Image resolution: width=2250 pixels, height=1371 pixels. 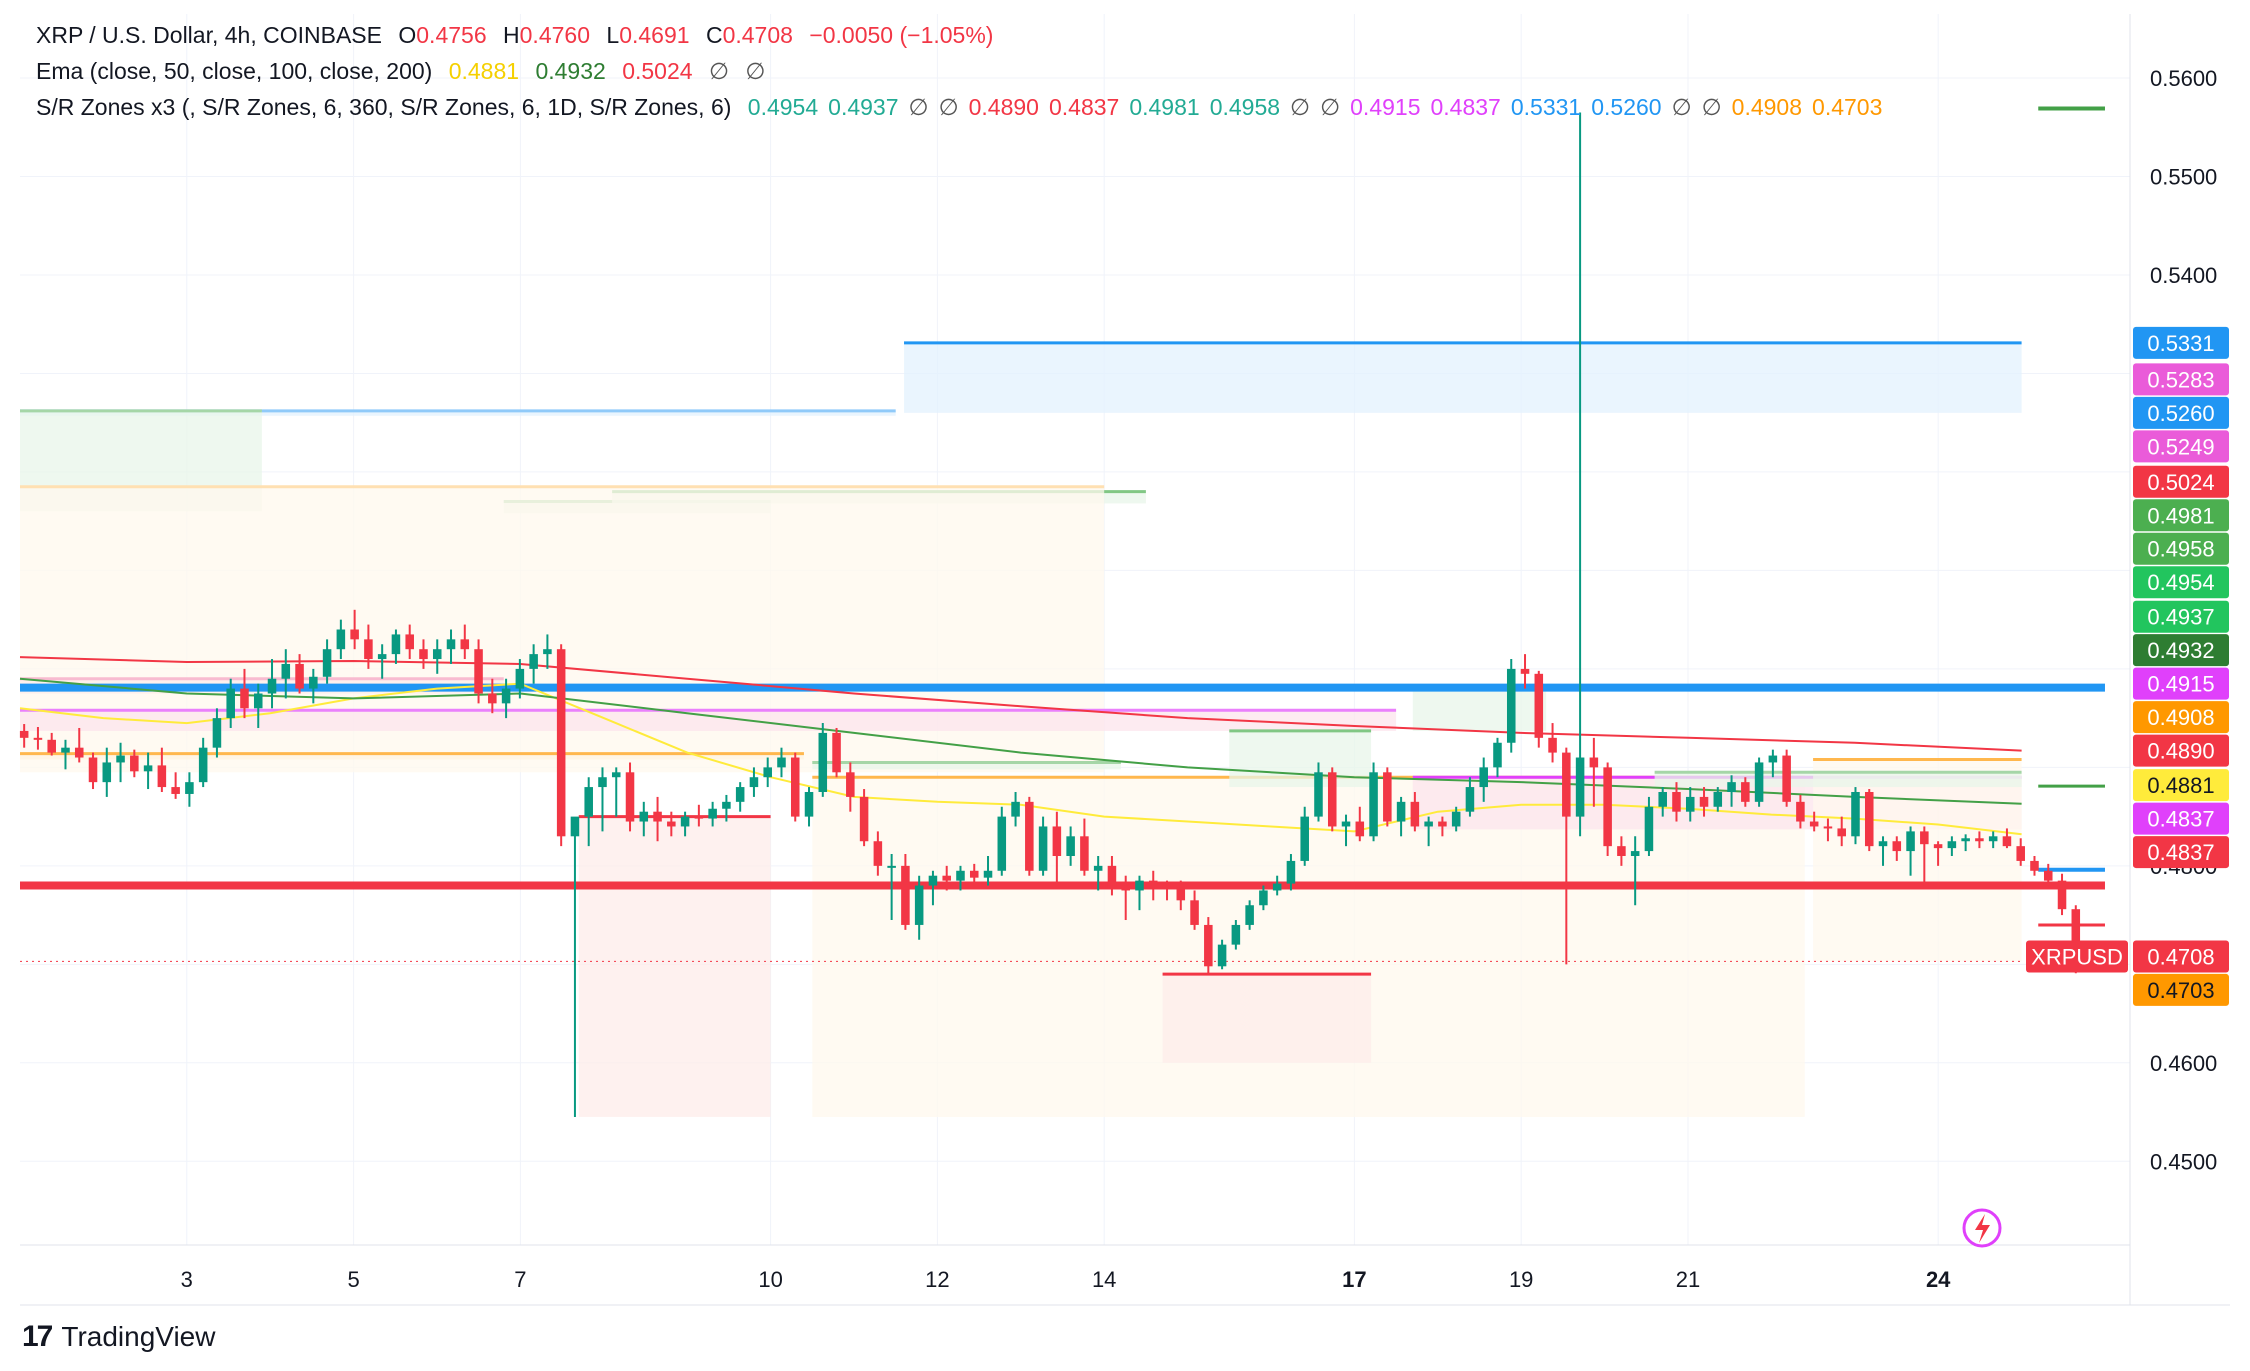 I want to click on price-label-text: 0.5249, so click(x=2180, y=446).